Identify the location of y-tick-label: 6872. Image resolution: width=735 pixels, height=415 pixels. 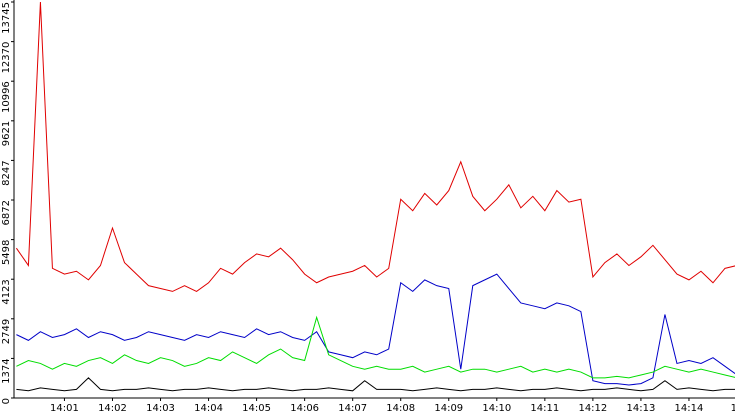
(6, 212).